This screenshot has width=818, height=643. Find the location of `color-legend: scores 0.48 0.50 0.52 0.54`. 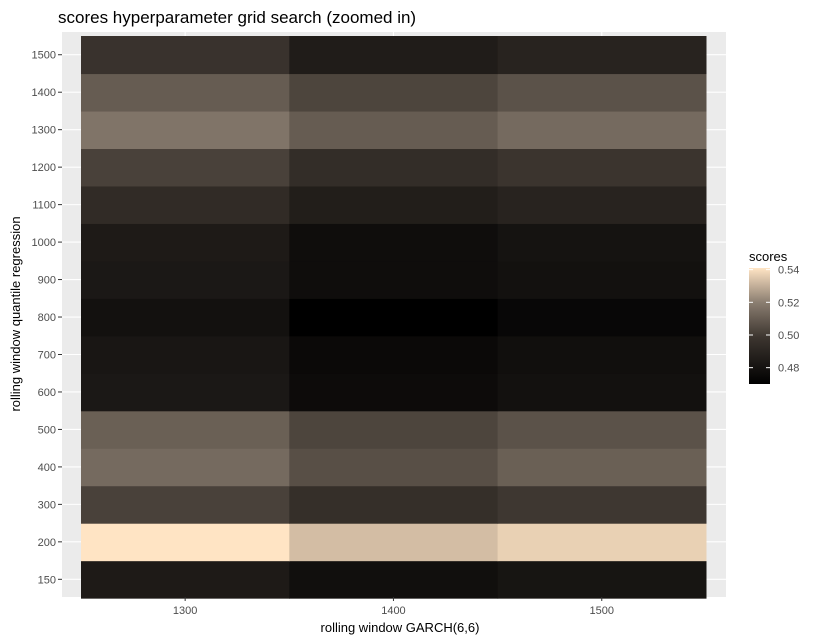

color-legend: scores 0.48 0.50 0.52 0.54 is located at coordinates (774, 316).